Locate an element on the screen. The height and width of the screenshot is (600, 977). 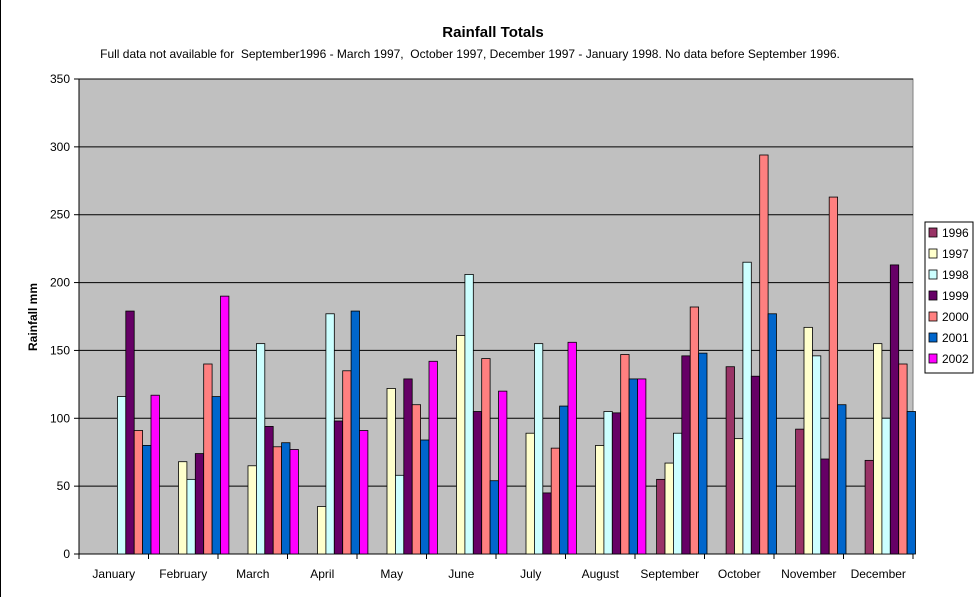
bar-1998-april is located at coordinates (330, 434).